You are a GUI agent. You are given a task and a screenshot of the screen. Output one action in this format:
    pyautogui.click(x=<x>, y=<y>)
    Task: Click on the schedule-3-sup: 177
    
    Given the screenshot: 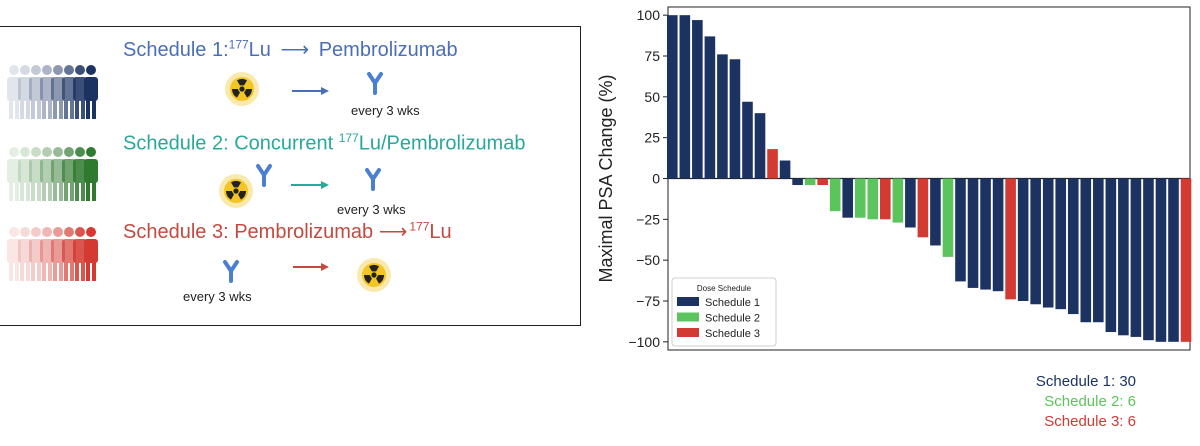 What is the action you would take?
    pyautogui.click(x=419, y=226)
    